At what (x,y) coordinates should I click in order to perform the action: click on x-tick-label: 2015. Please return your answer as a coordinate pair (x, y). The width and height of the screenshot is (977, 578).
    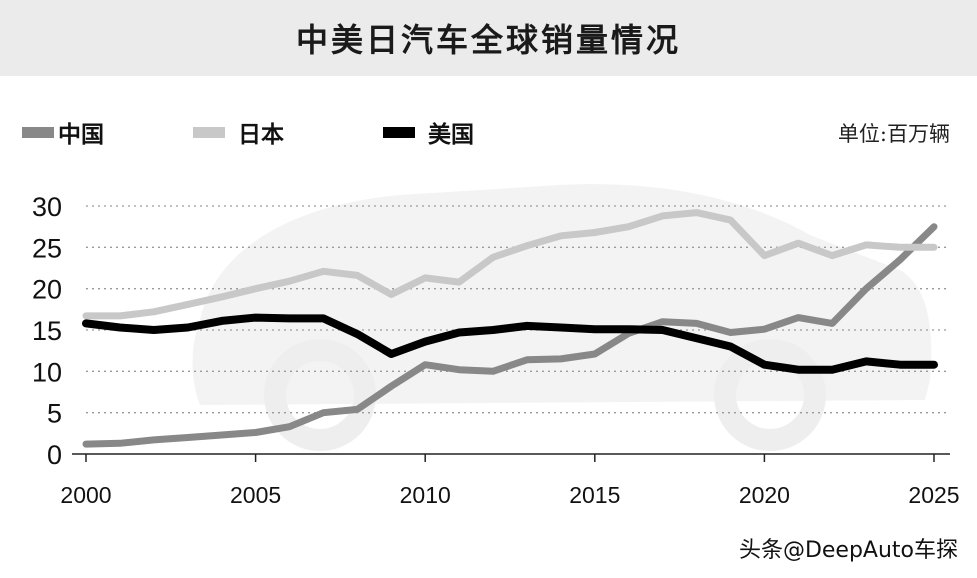
    Looking at the image, I should click on (594, 495).